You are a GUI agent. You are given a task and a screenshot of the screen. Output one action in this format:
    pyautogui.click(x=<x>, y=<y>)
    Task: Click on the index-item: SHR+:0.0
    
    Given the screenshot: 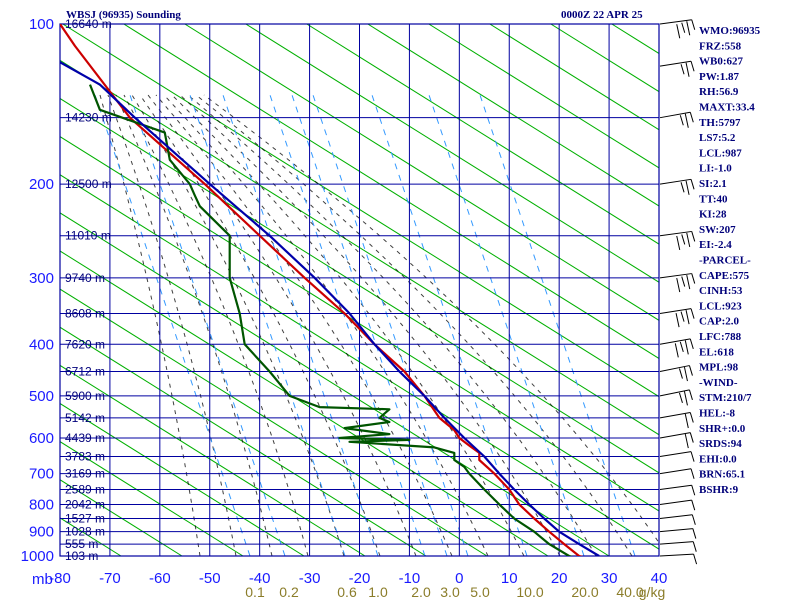 What is the action you would take?
    pyautogui.click(x=722, y=429)
    